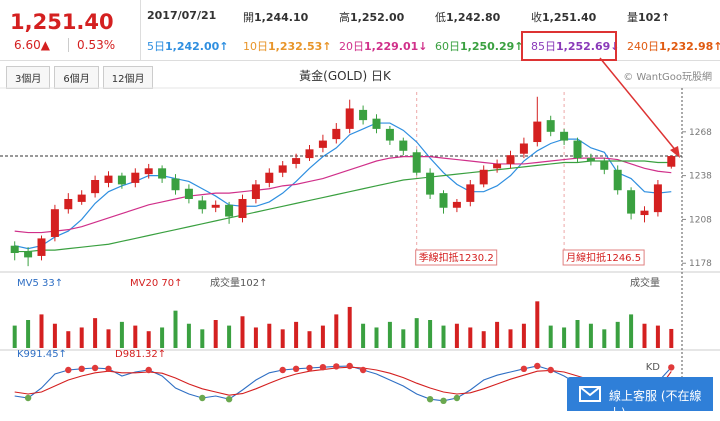 The width and height of the screenshot is (720, 421). What do you see at coordinates (275, 17) in the screenshot?
I see `ohlc-item: 開1,244.10` at bounding box center [275, 17].